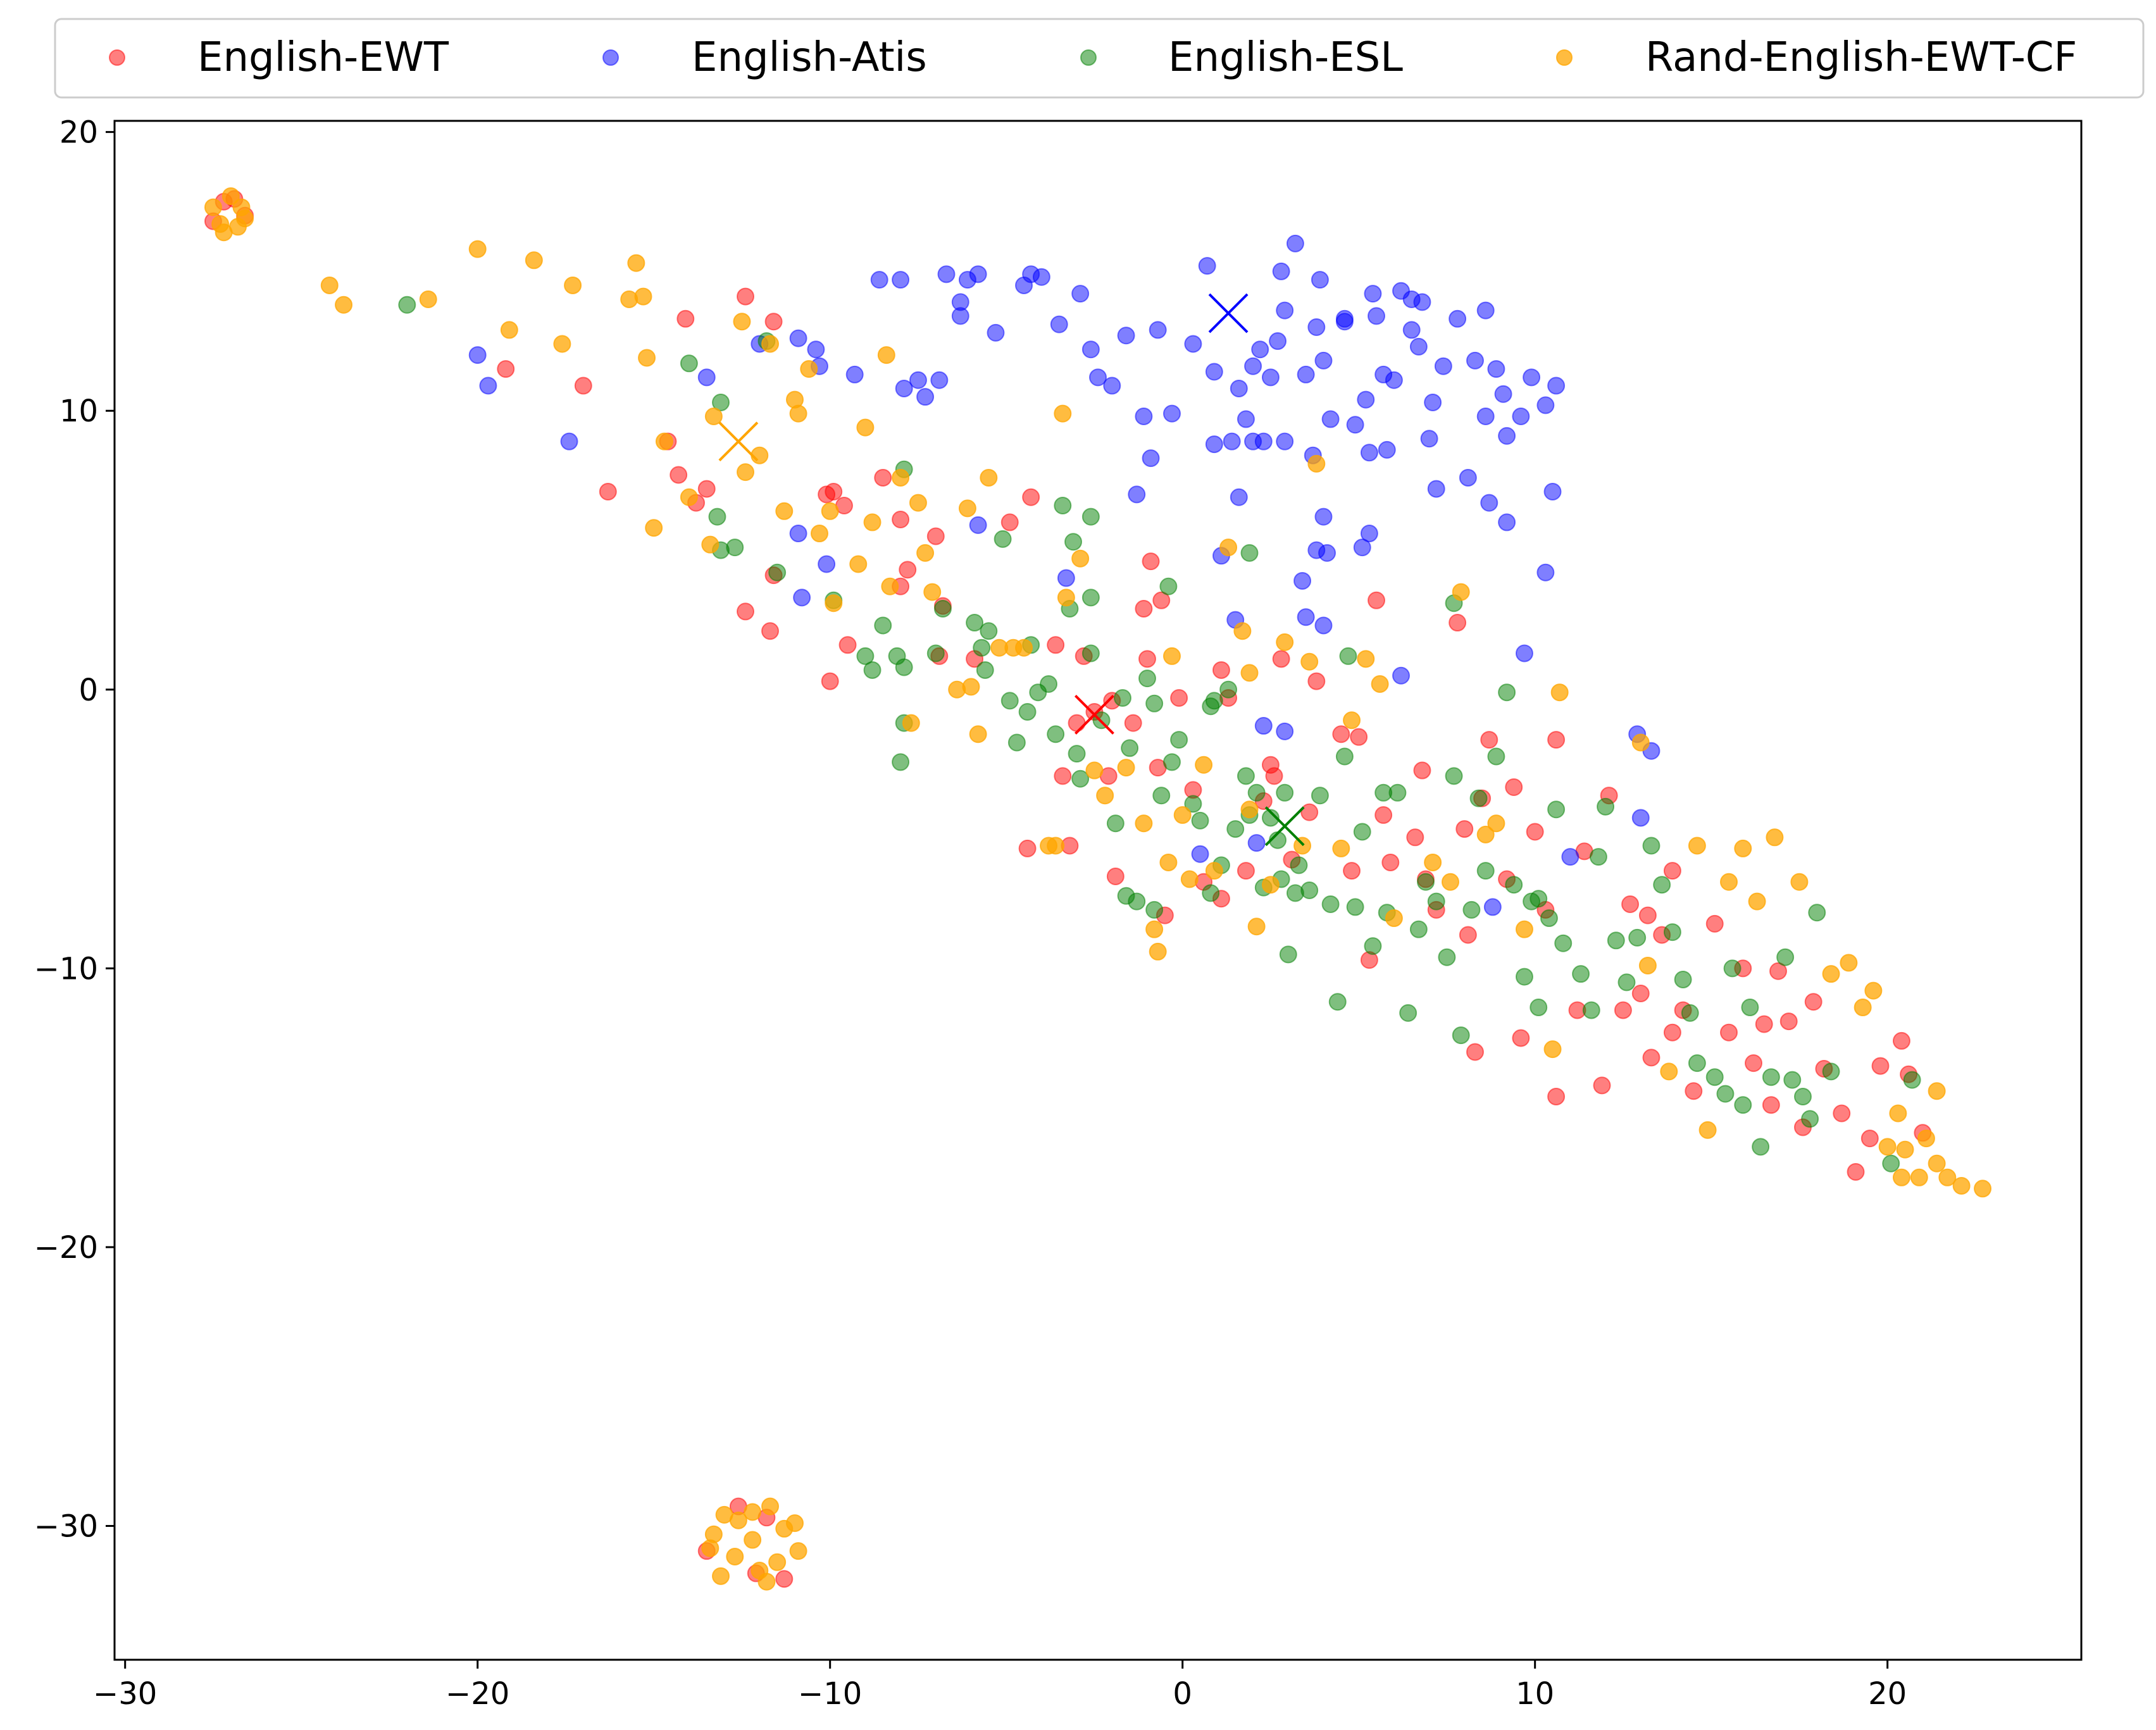  I want to click on y-tick-label: 0, so click(88, 690).